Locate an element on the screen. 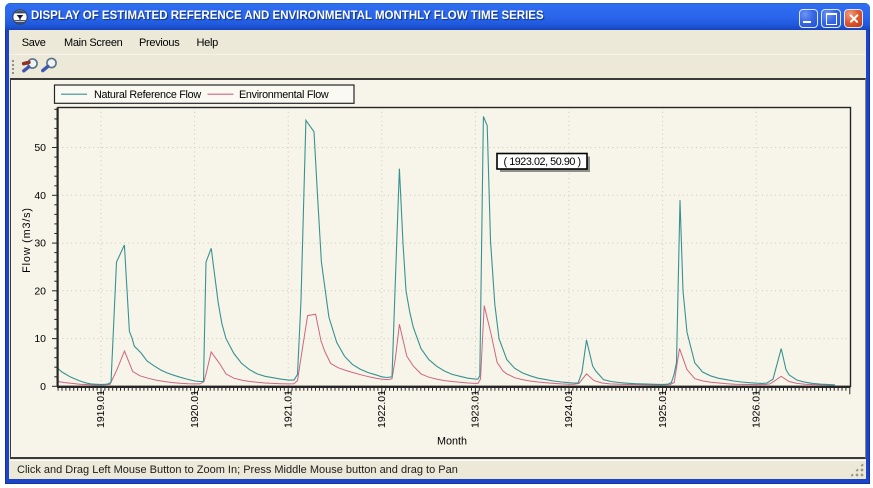 The image size is (873, 488). svg-text: 1919.01 is located at coordinates (101, 409).